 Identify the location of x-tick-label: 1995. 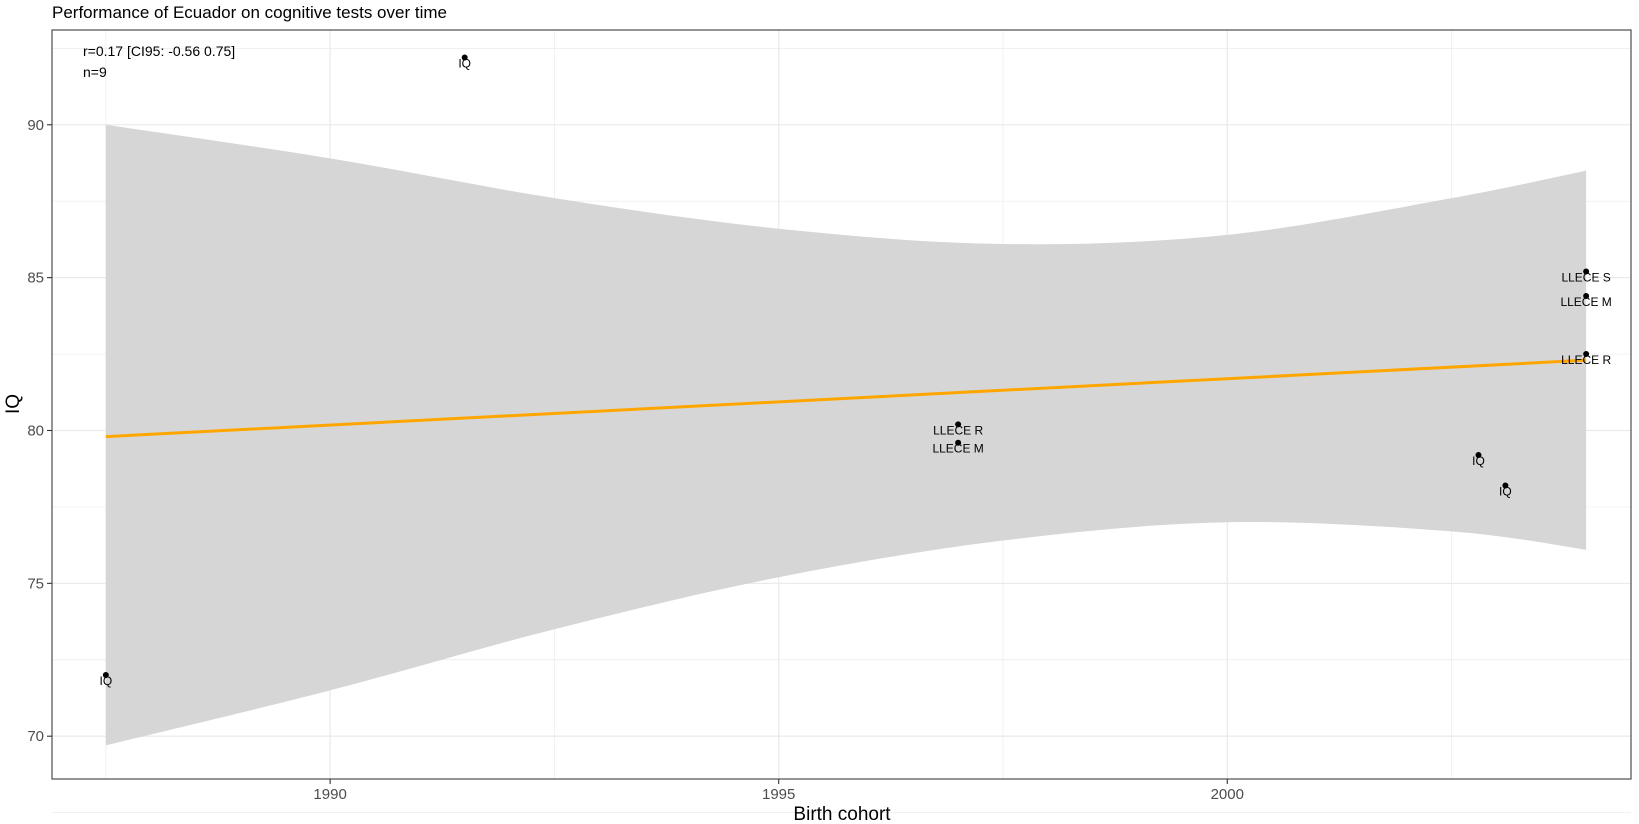
(778, 794).